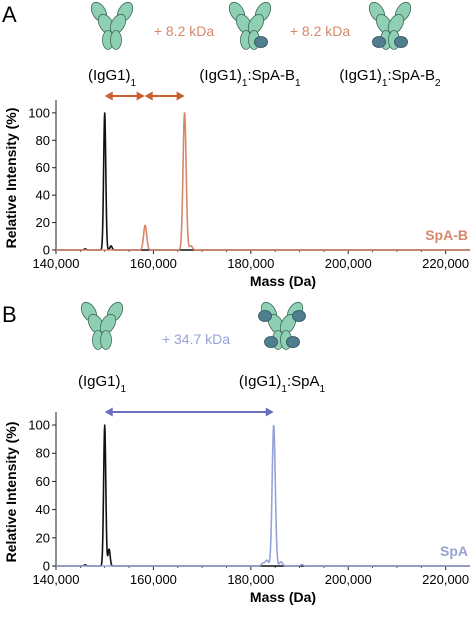  I want to click on series-tag: SpA, so click(454, 551).